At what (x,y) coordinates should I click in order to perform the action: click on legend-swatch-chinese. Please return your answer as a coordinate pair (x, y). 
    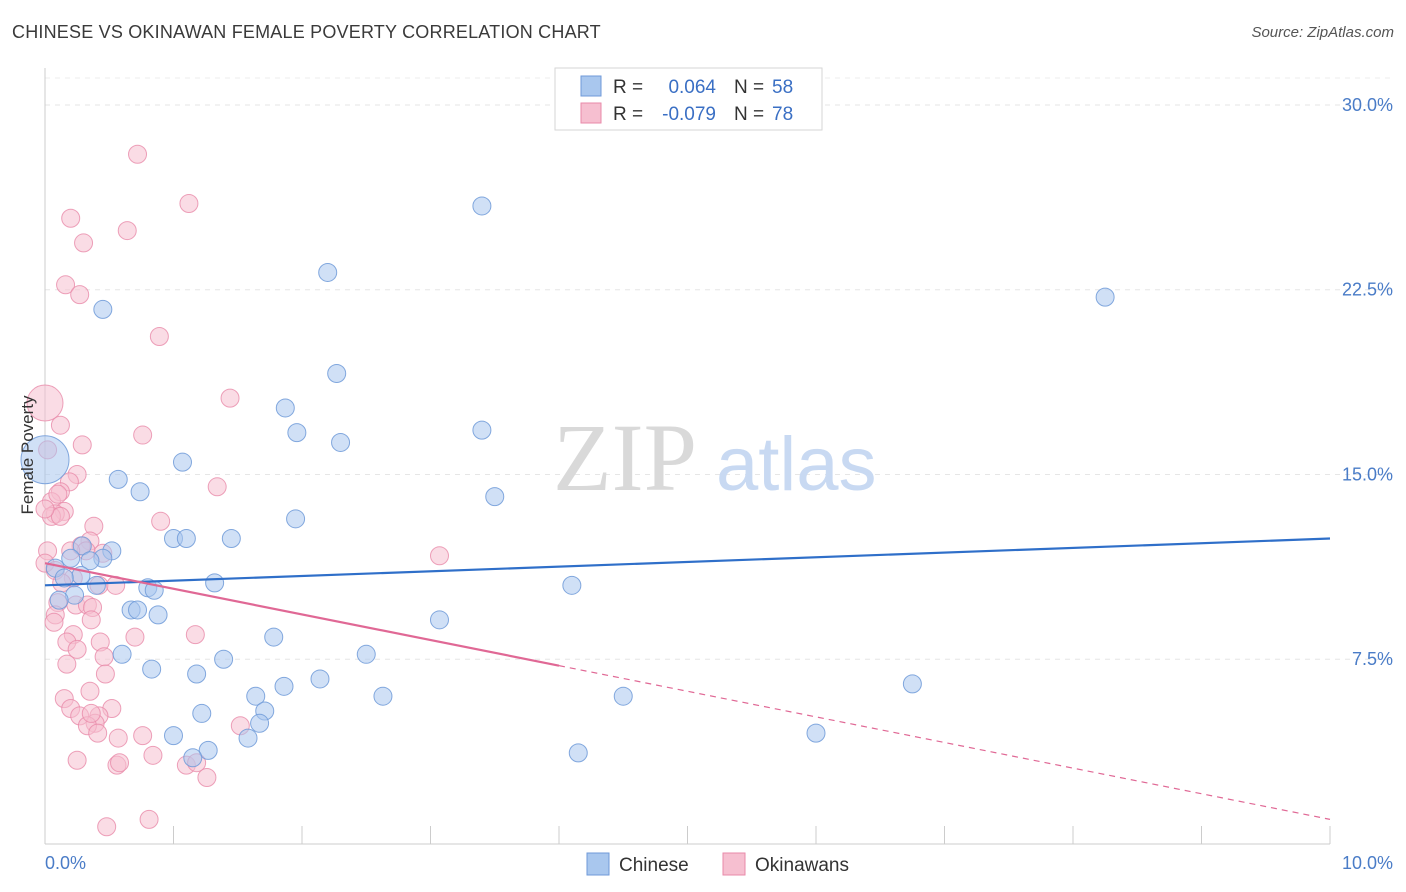
    Looking at the image, I should click on (591, 86).